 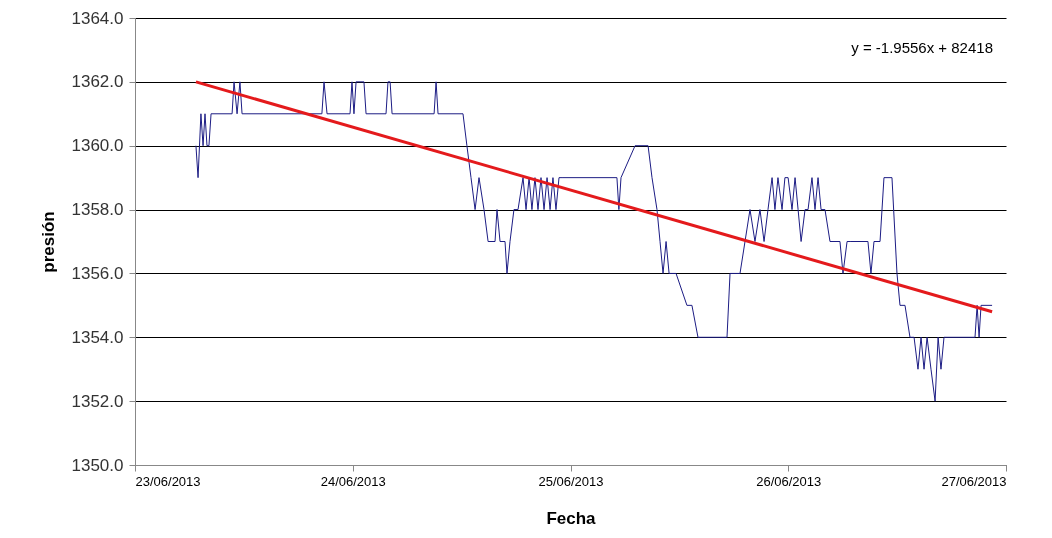 What do you see at coordinates (97, 18) in the screenshot?
I see `y-tick-label: 1364.0` at bounding box center [97, 18].